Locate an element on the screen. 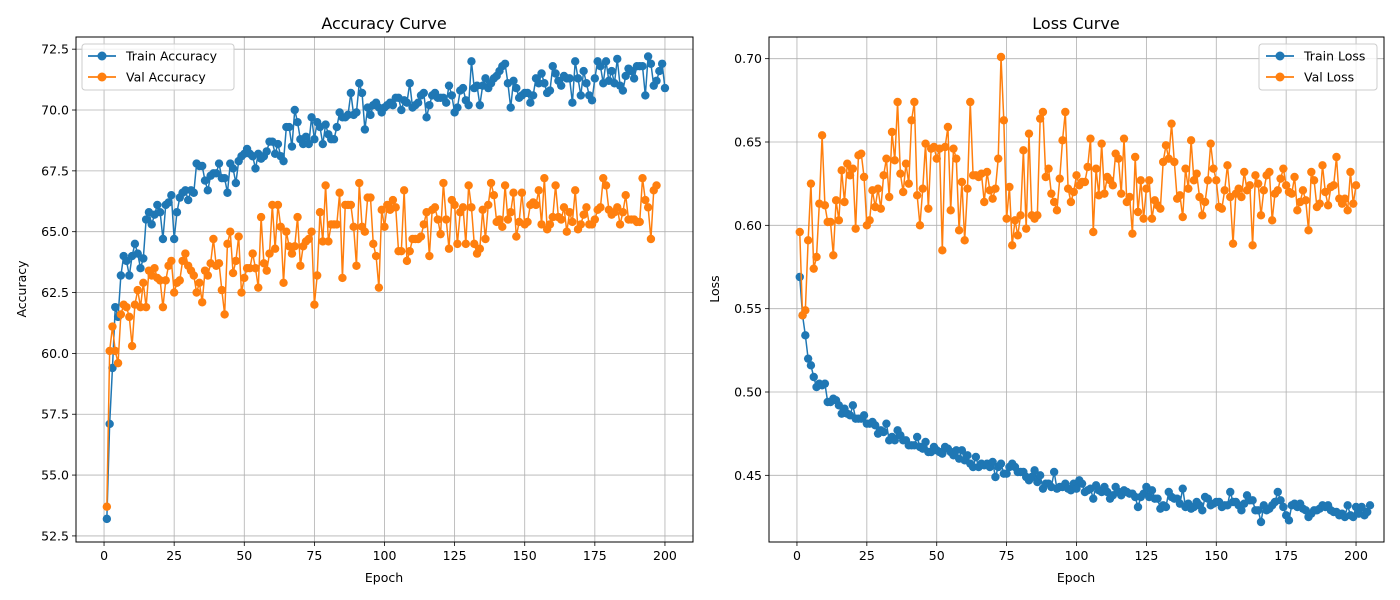 This screenshot has width=1400, height=600. chart-title: Loss Curve is located at coordinates (1075, 23).